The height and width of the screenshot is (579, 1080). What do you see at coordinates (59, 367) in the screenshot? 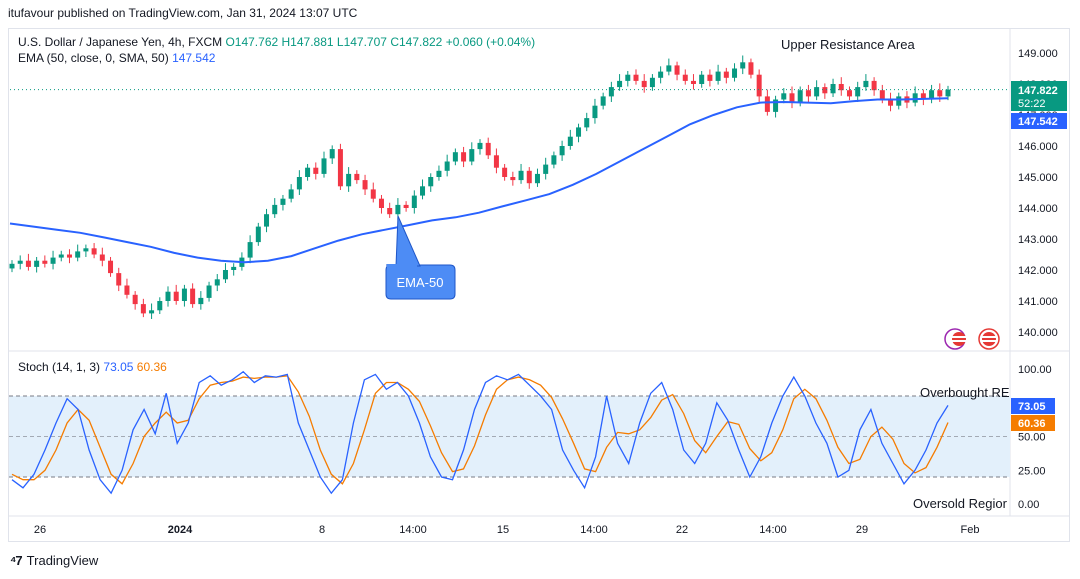
I see `stoch-label: Stoch (14, 1, 3)` at bounding box center [59, 367].